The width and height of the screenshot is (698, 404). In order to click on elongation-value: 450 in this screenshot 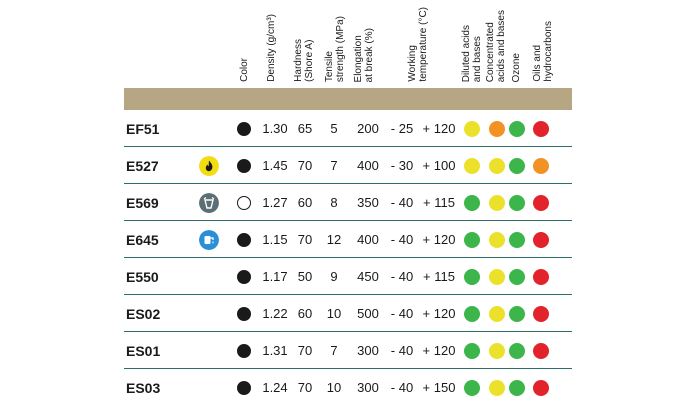, I will do `click(368, 276)`.